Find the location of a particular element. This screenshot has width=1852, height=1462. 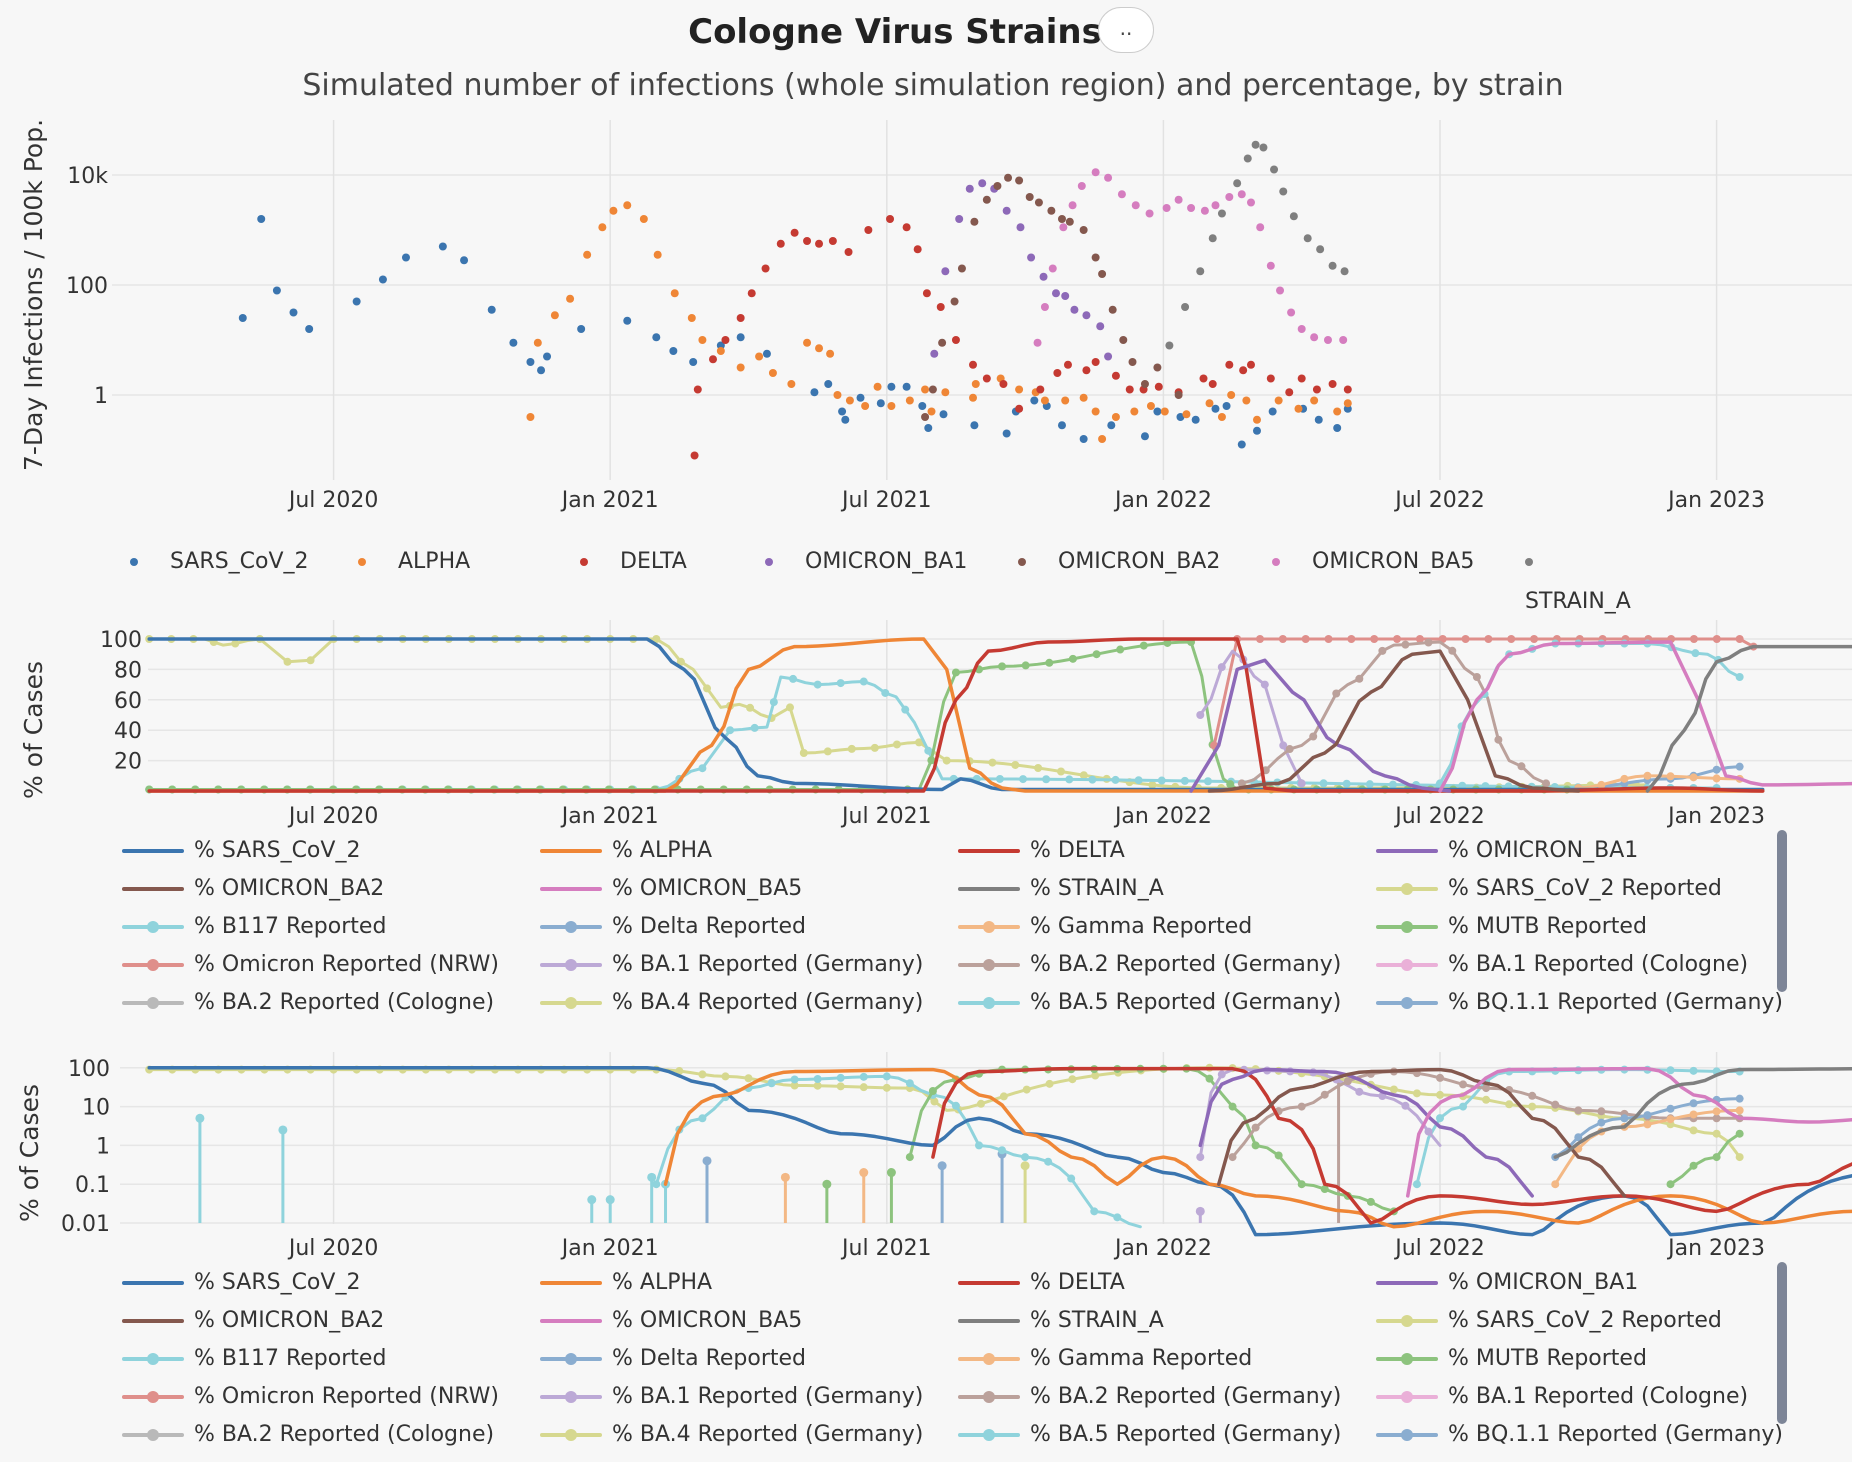

more-button: .. is located at coordinates (1126, 30).